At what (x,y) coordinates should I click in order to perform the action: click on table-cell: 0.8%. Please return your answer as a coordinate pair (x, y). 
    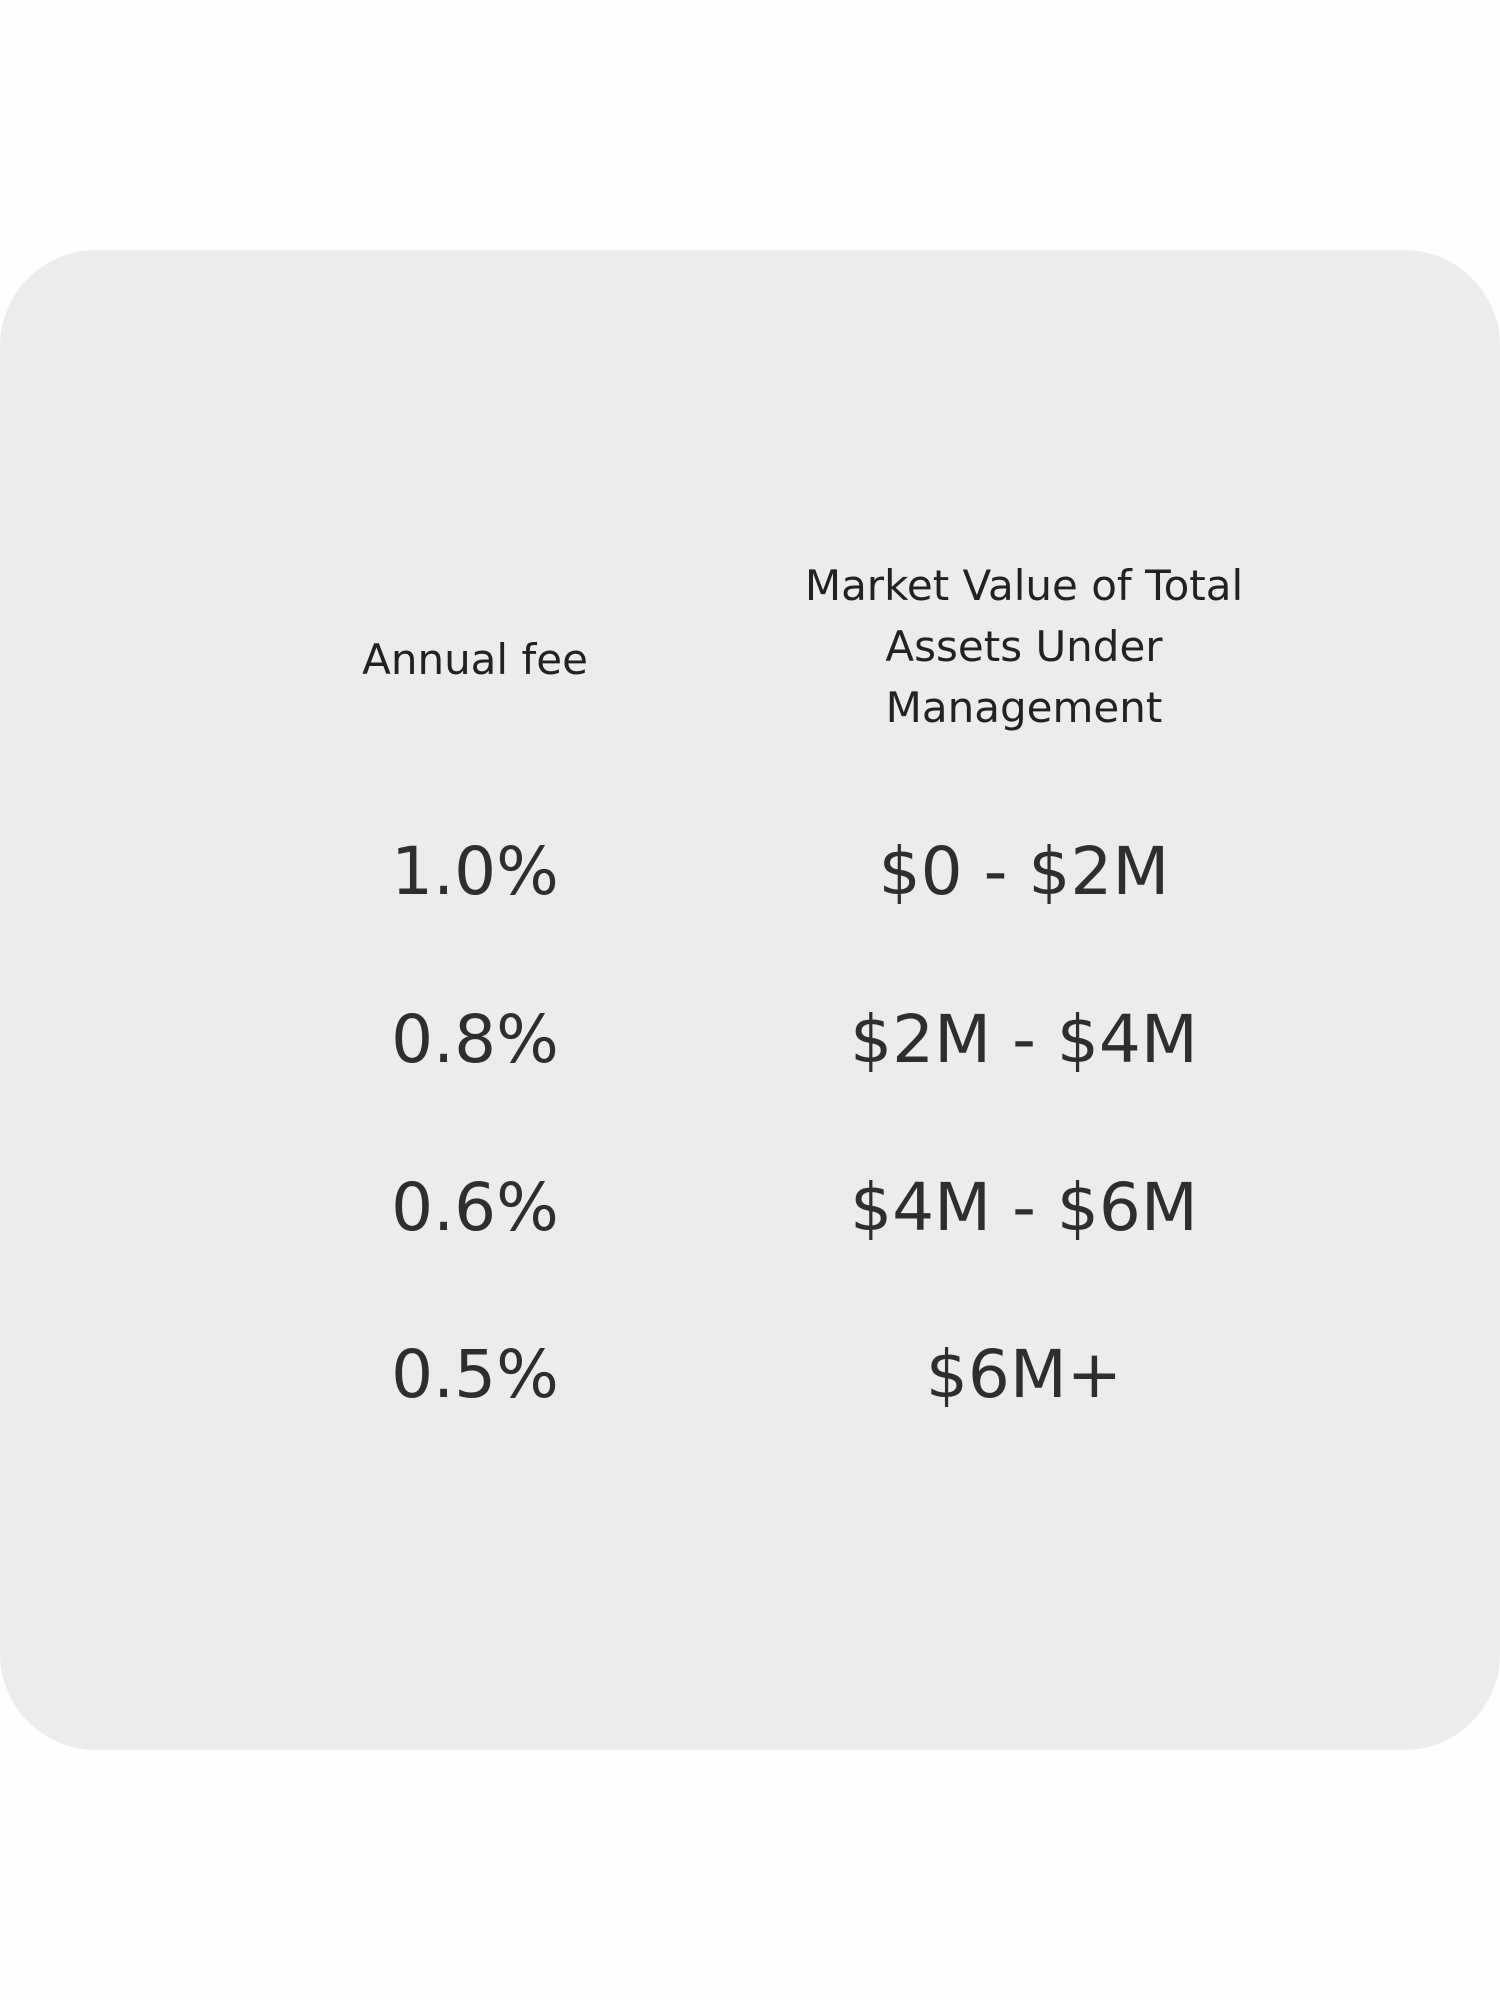
    Looking at the image, I should click on (475, 1039).